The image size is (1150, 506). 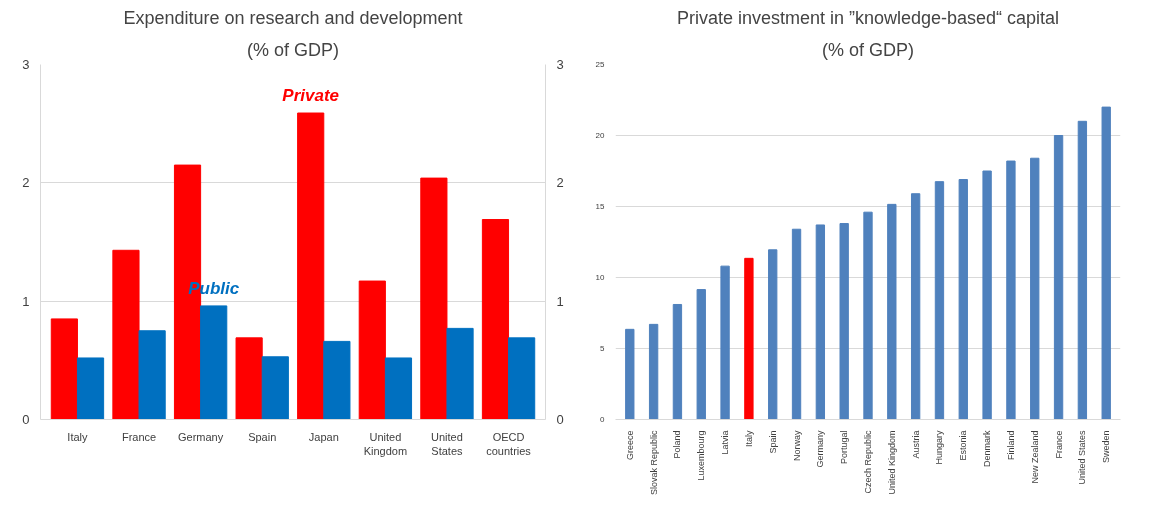 What do you see at coordinates (653, 463) in the screenshot?
I see `x-tick-label: Slovak Republic` at bounding box center [653, 463].